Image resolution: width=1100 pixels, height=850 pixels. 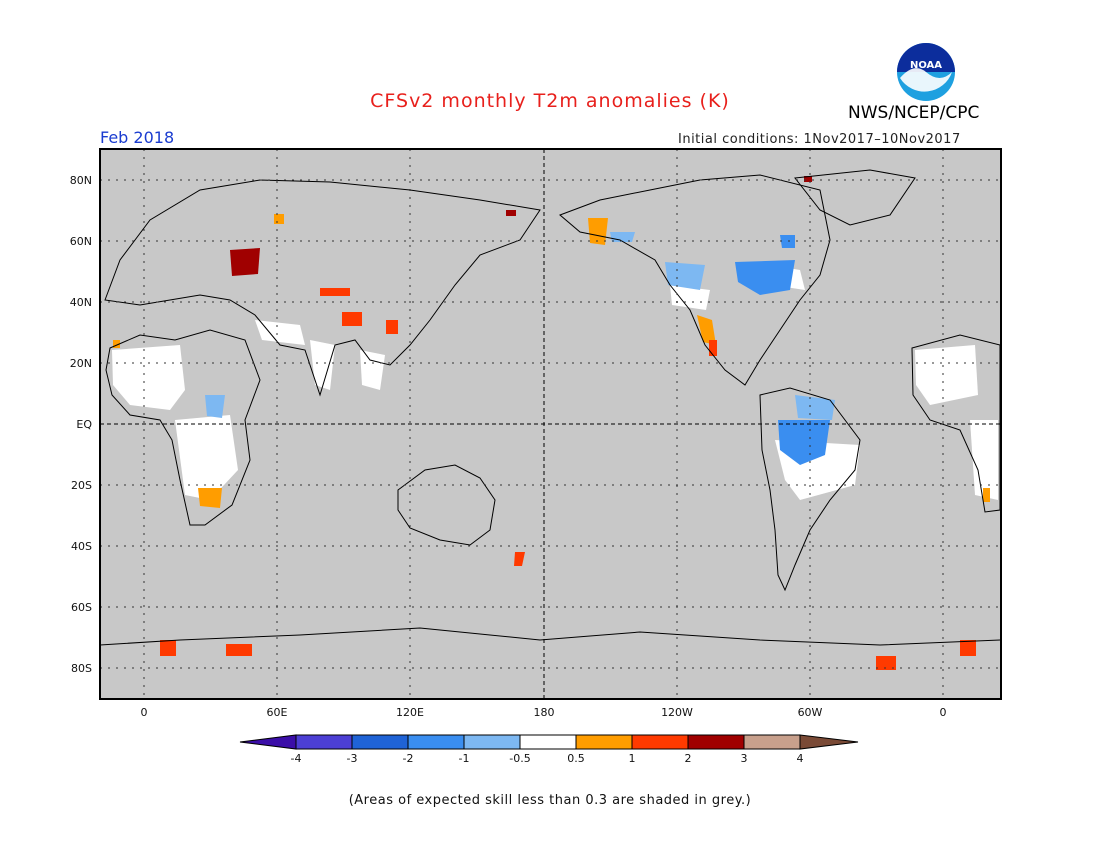 What do you see at coordinates (550, 101) in the screenshot?
I see `map-title: CFSv2 monthly T2m anomalies (K)` at bounding box center [550, 101].